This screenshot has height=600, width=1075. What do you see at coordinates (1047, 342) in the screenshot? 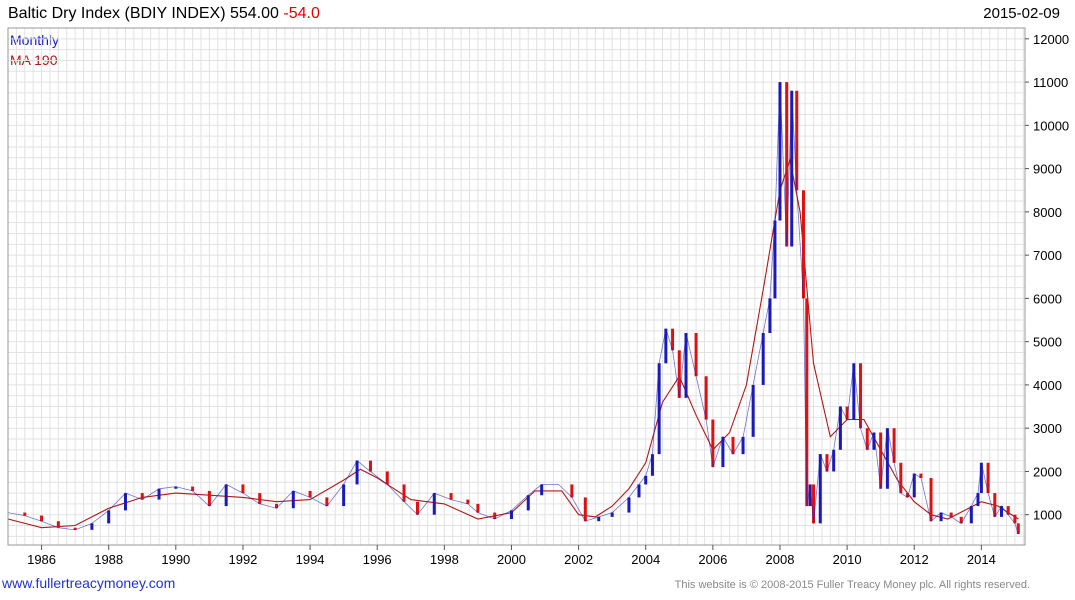
I see `y-tick-label: 5000` at bounding box center [1047, 342].